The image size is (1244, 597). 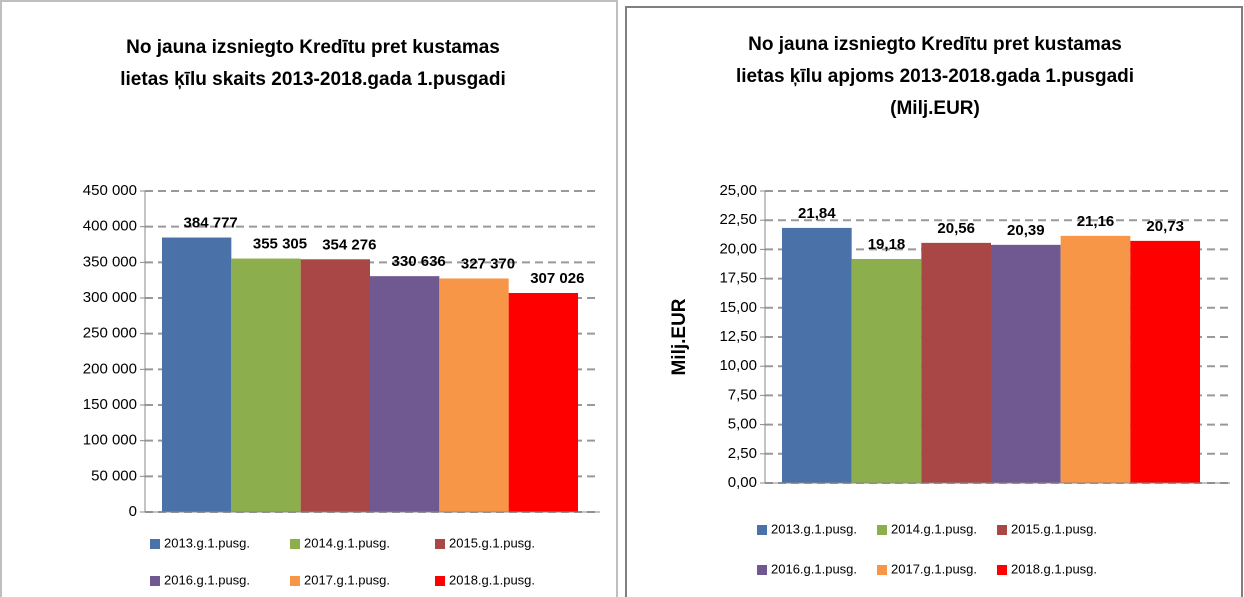 What do you see at coordinates (738, 336) in the screenshot?
I see `y-tick-label: 12,50` at bounding box center [738, 336].